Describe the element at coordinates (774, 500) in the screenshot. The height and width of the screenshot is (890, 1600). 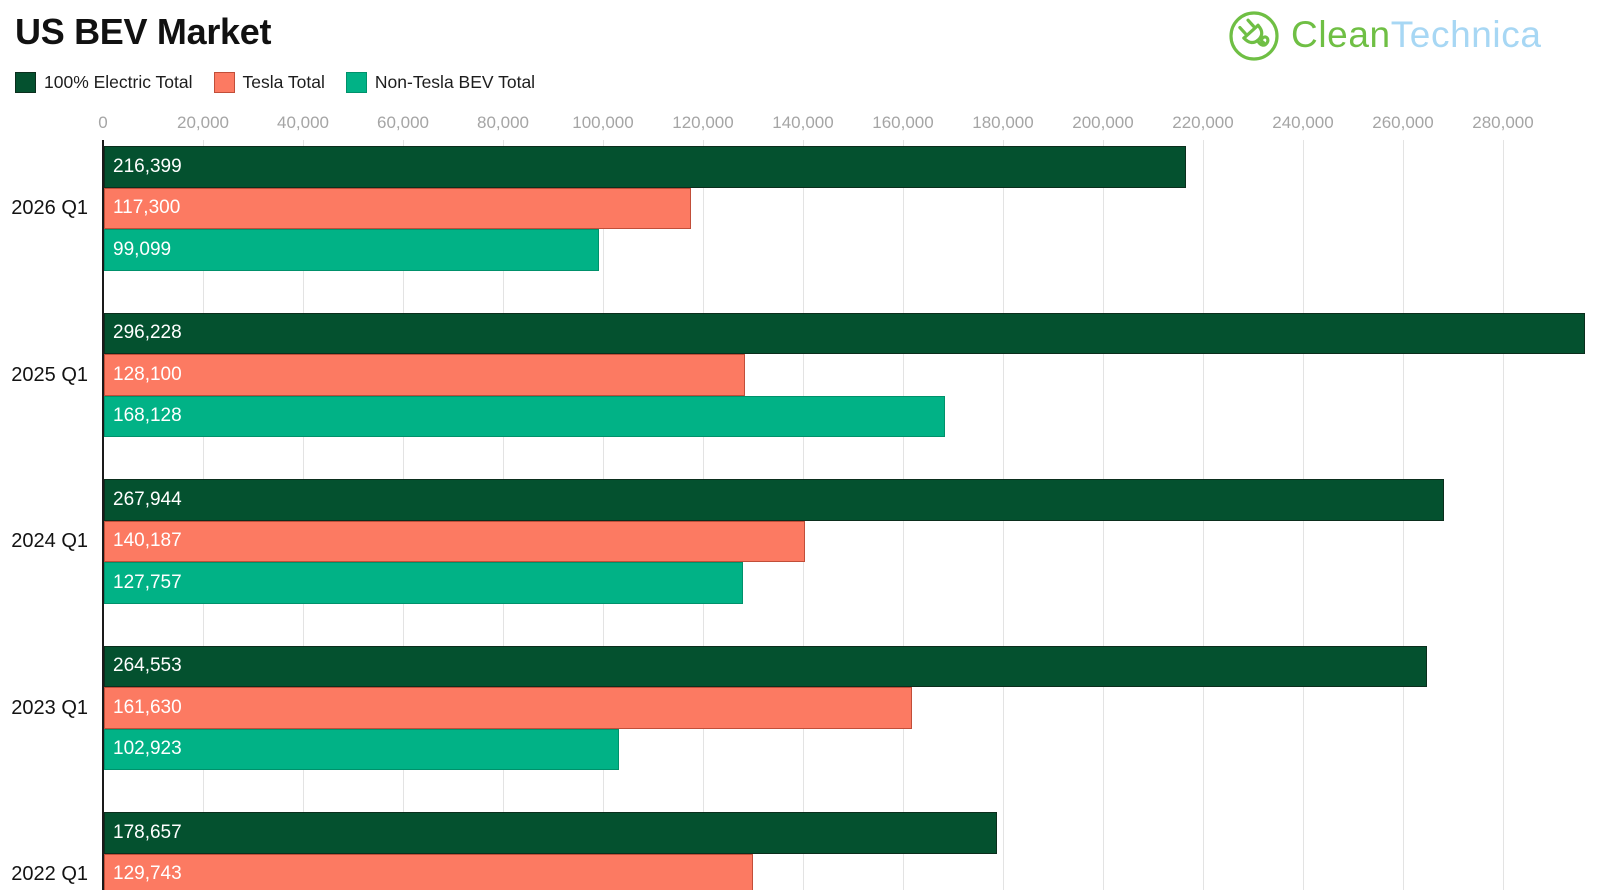
I see `bar: 267,944` at that location.